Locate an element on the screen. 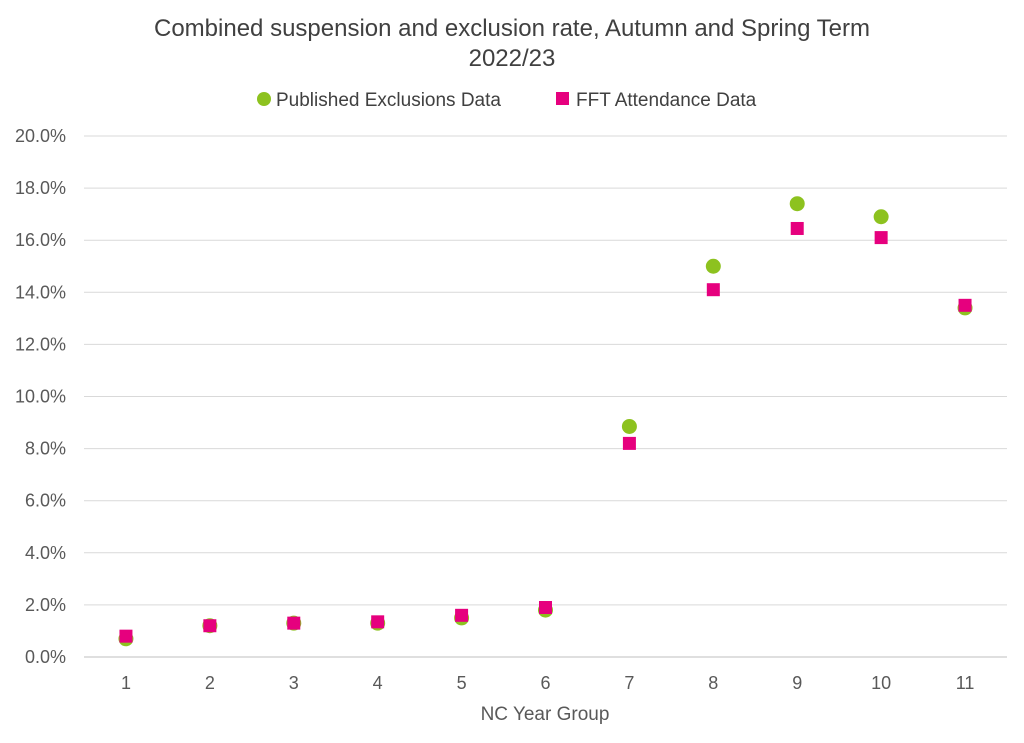  y-tick-label-8: 16.0% is located at coordinates (40, 240).